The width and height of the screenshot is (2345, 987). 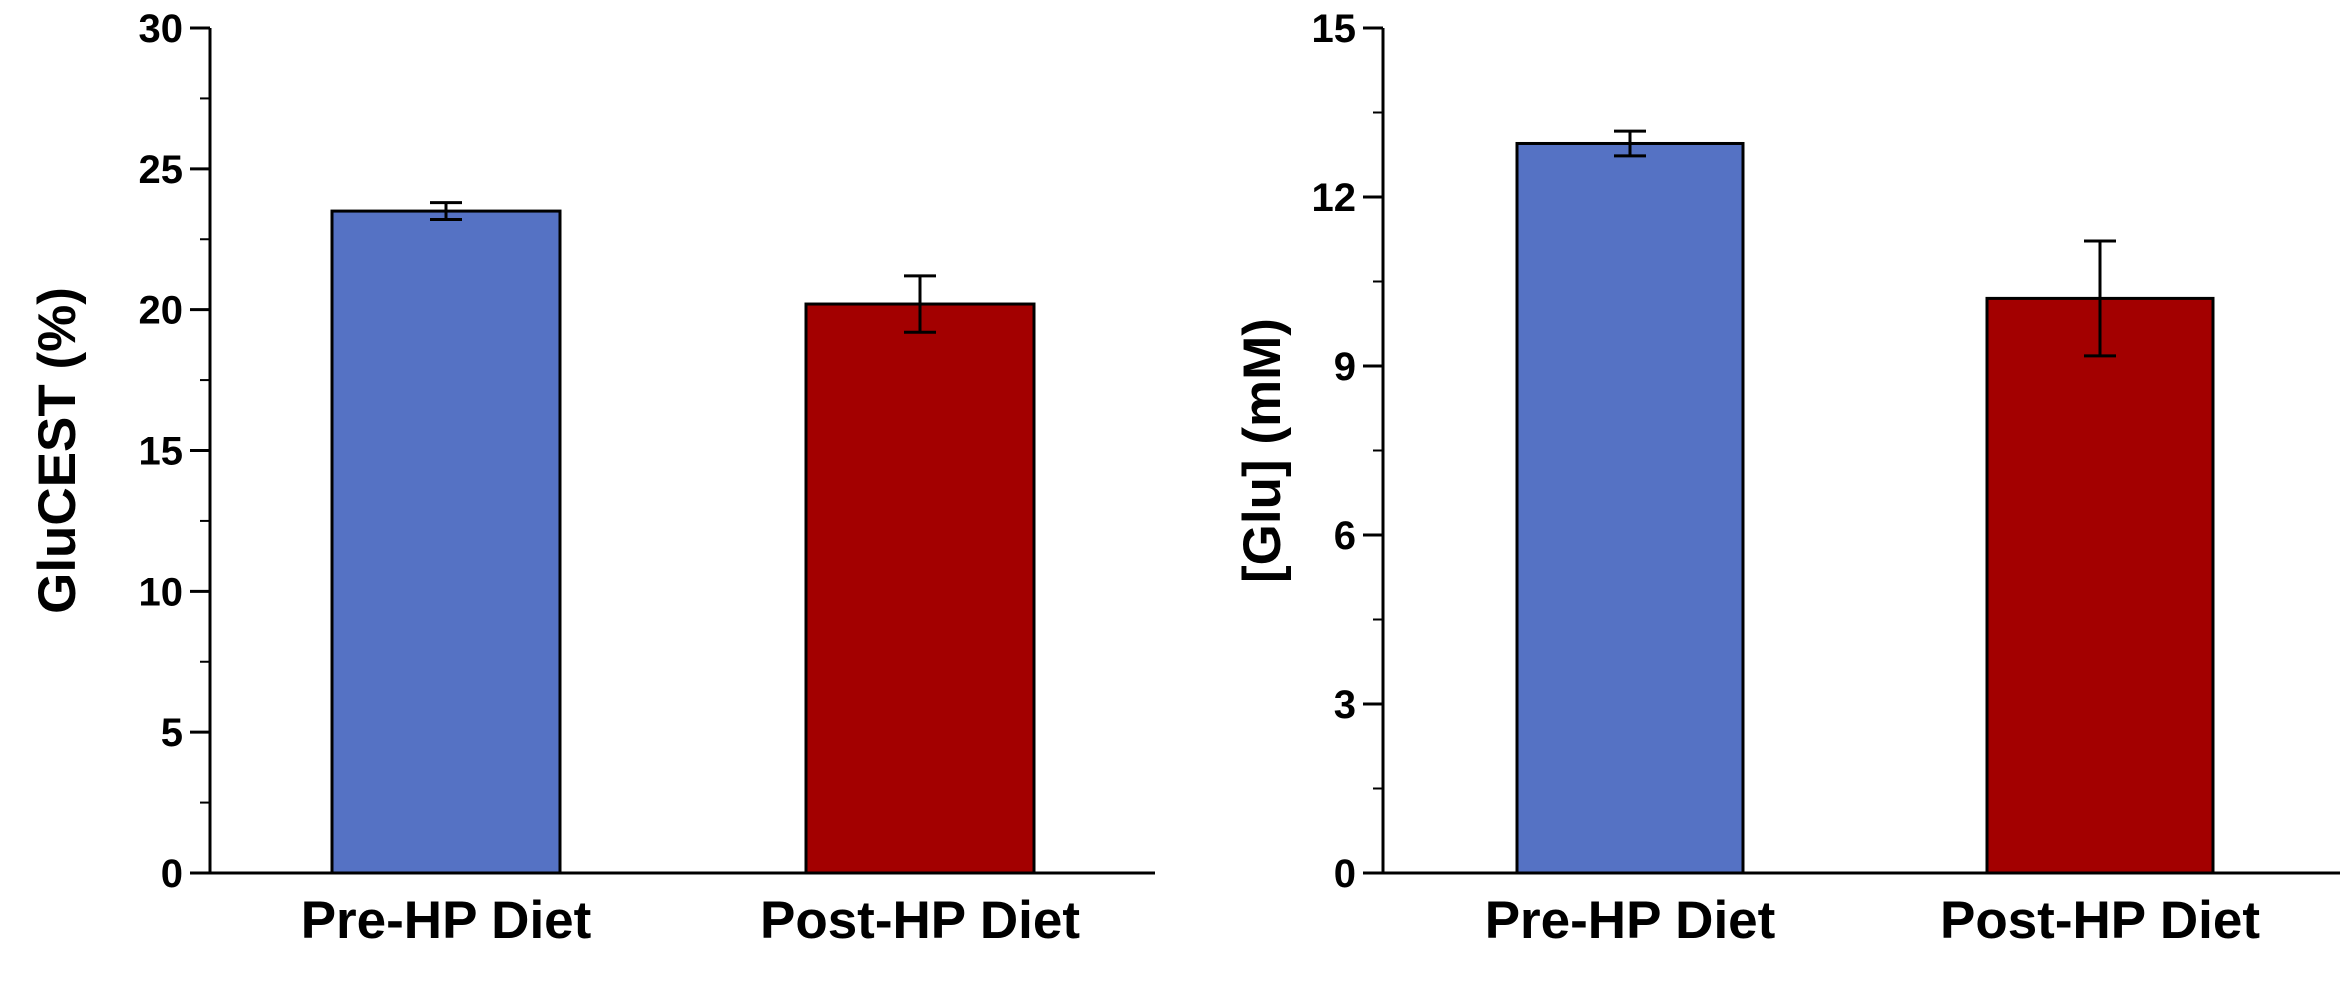 What do you see at coordinates (172, 733) in the screenshot?
I see `y-tick-label: 5` at bounding box center [172, 733].